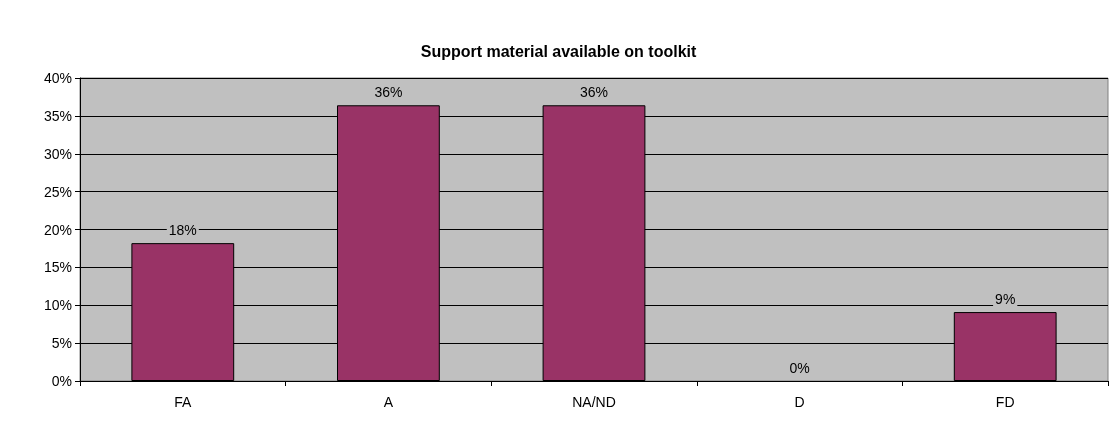  I want to click on data-label: 9%, so click(1005, 299).